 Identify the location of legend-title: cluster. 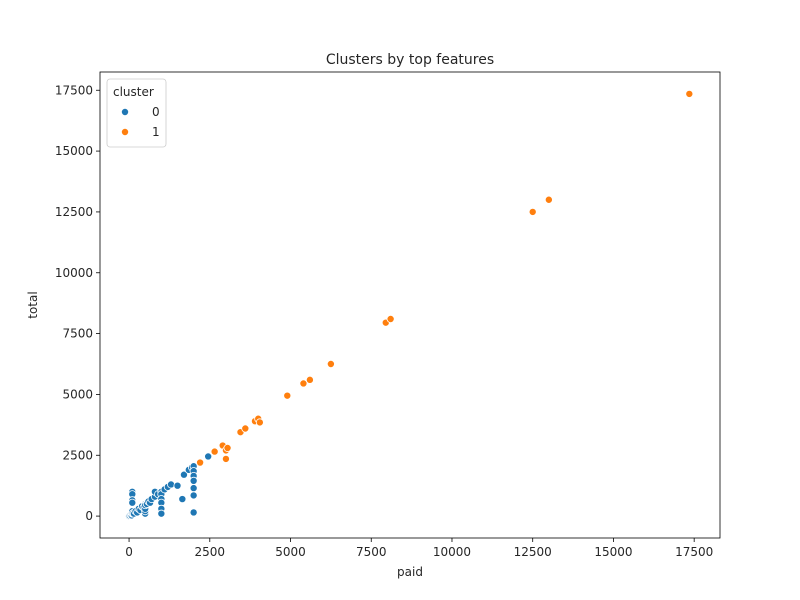
(133, 92).